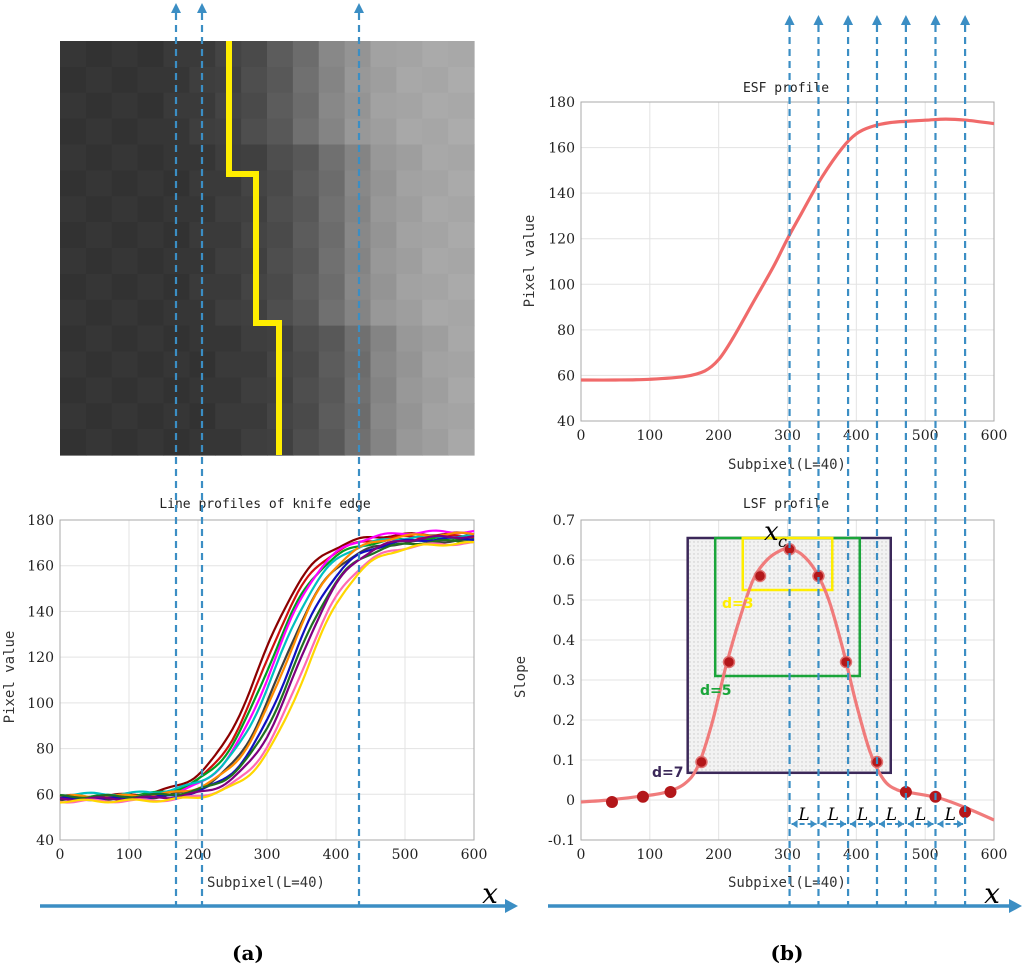 The image size is (1024, 969). Describe the element at coordinates (738, 604) in the screenshot. I see `d3-label: d=3` at that location.